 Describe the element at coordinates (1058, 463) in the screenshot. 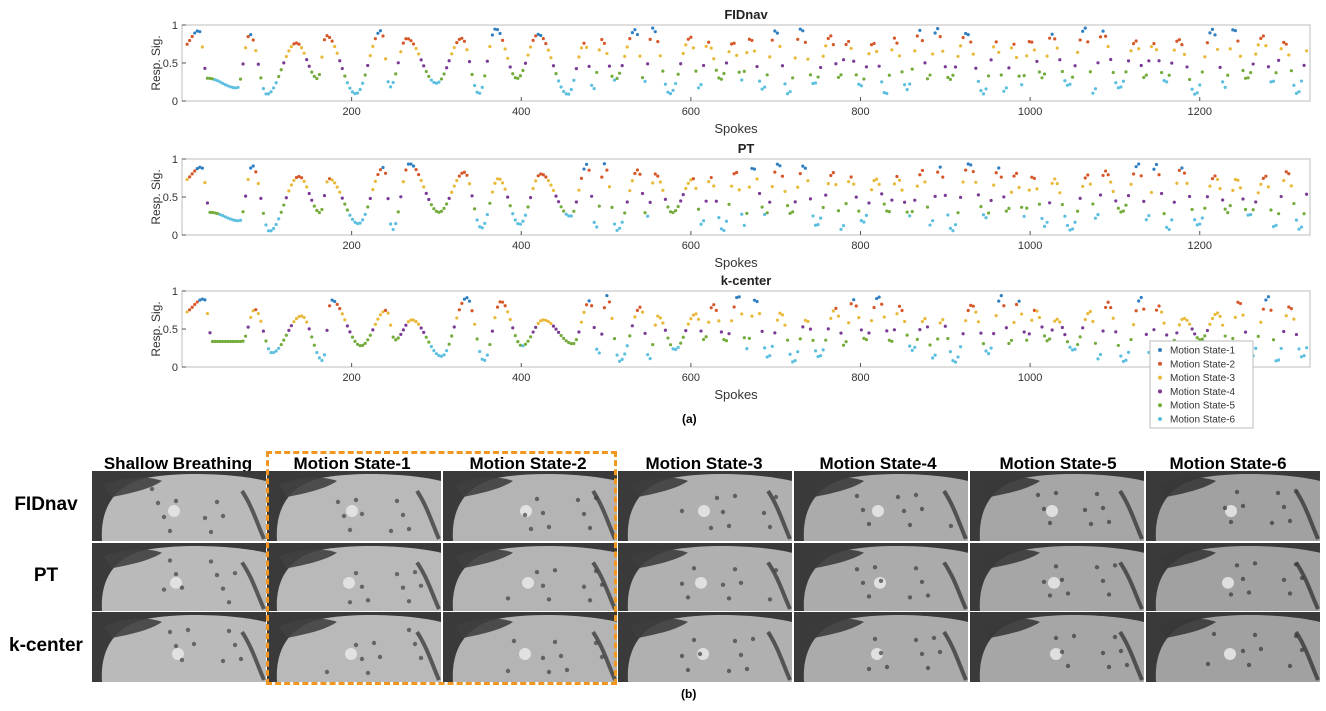

I see `column-title: Motion State-5` at that location.